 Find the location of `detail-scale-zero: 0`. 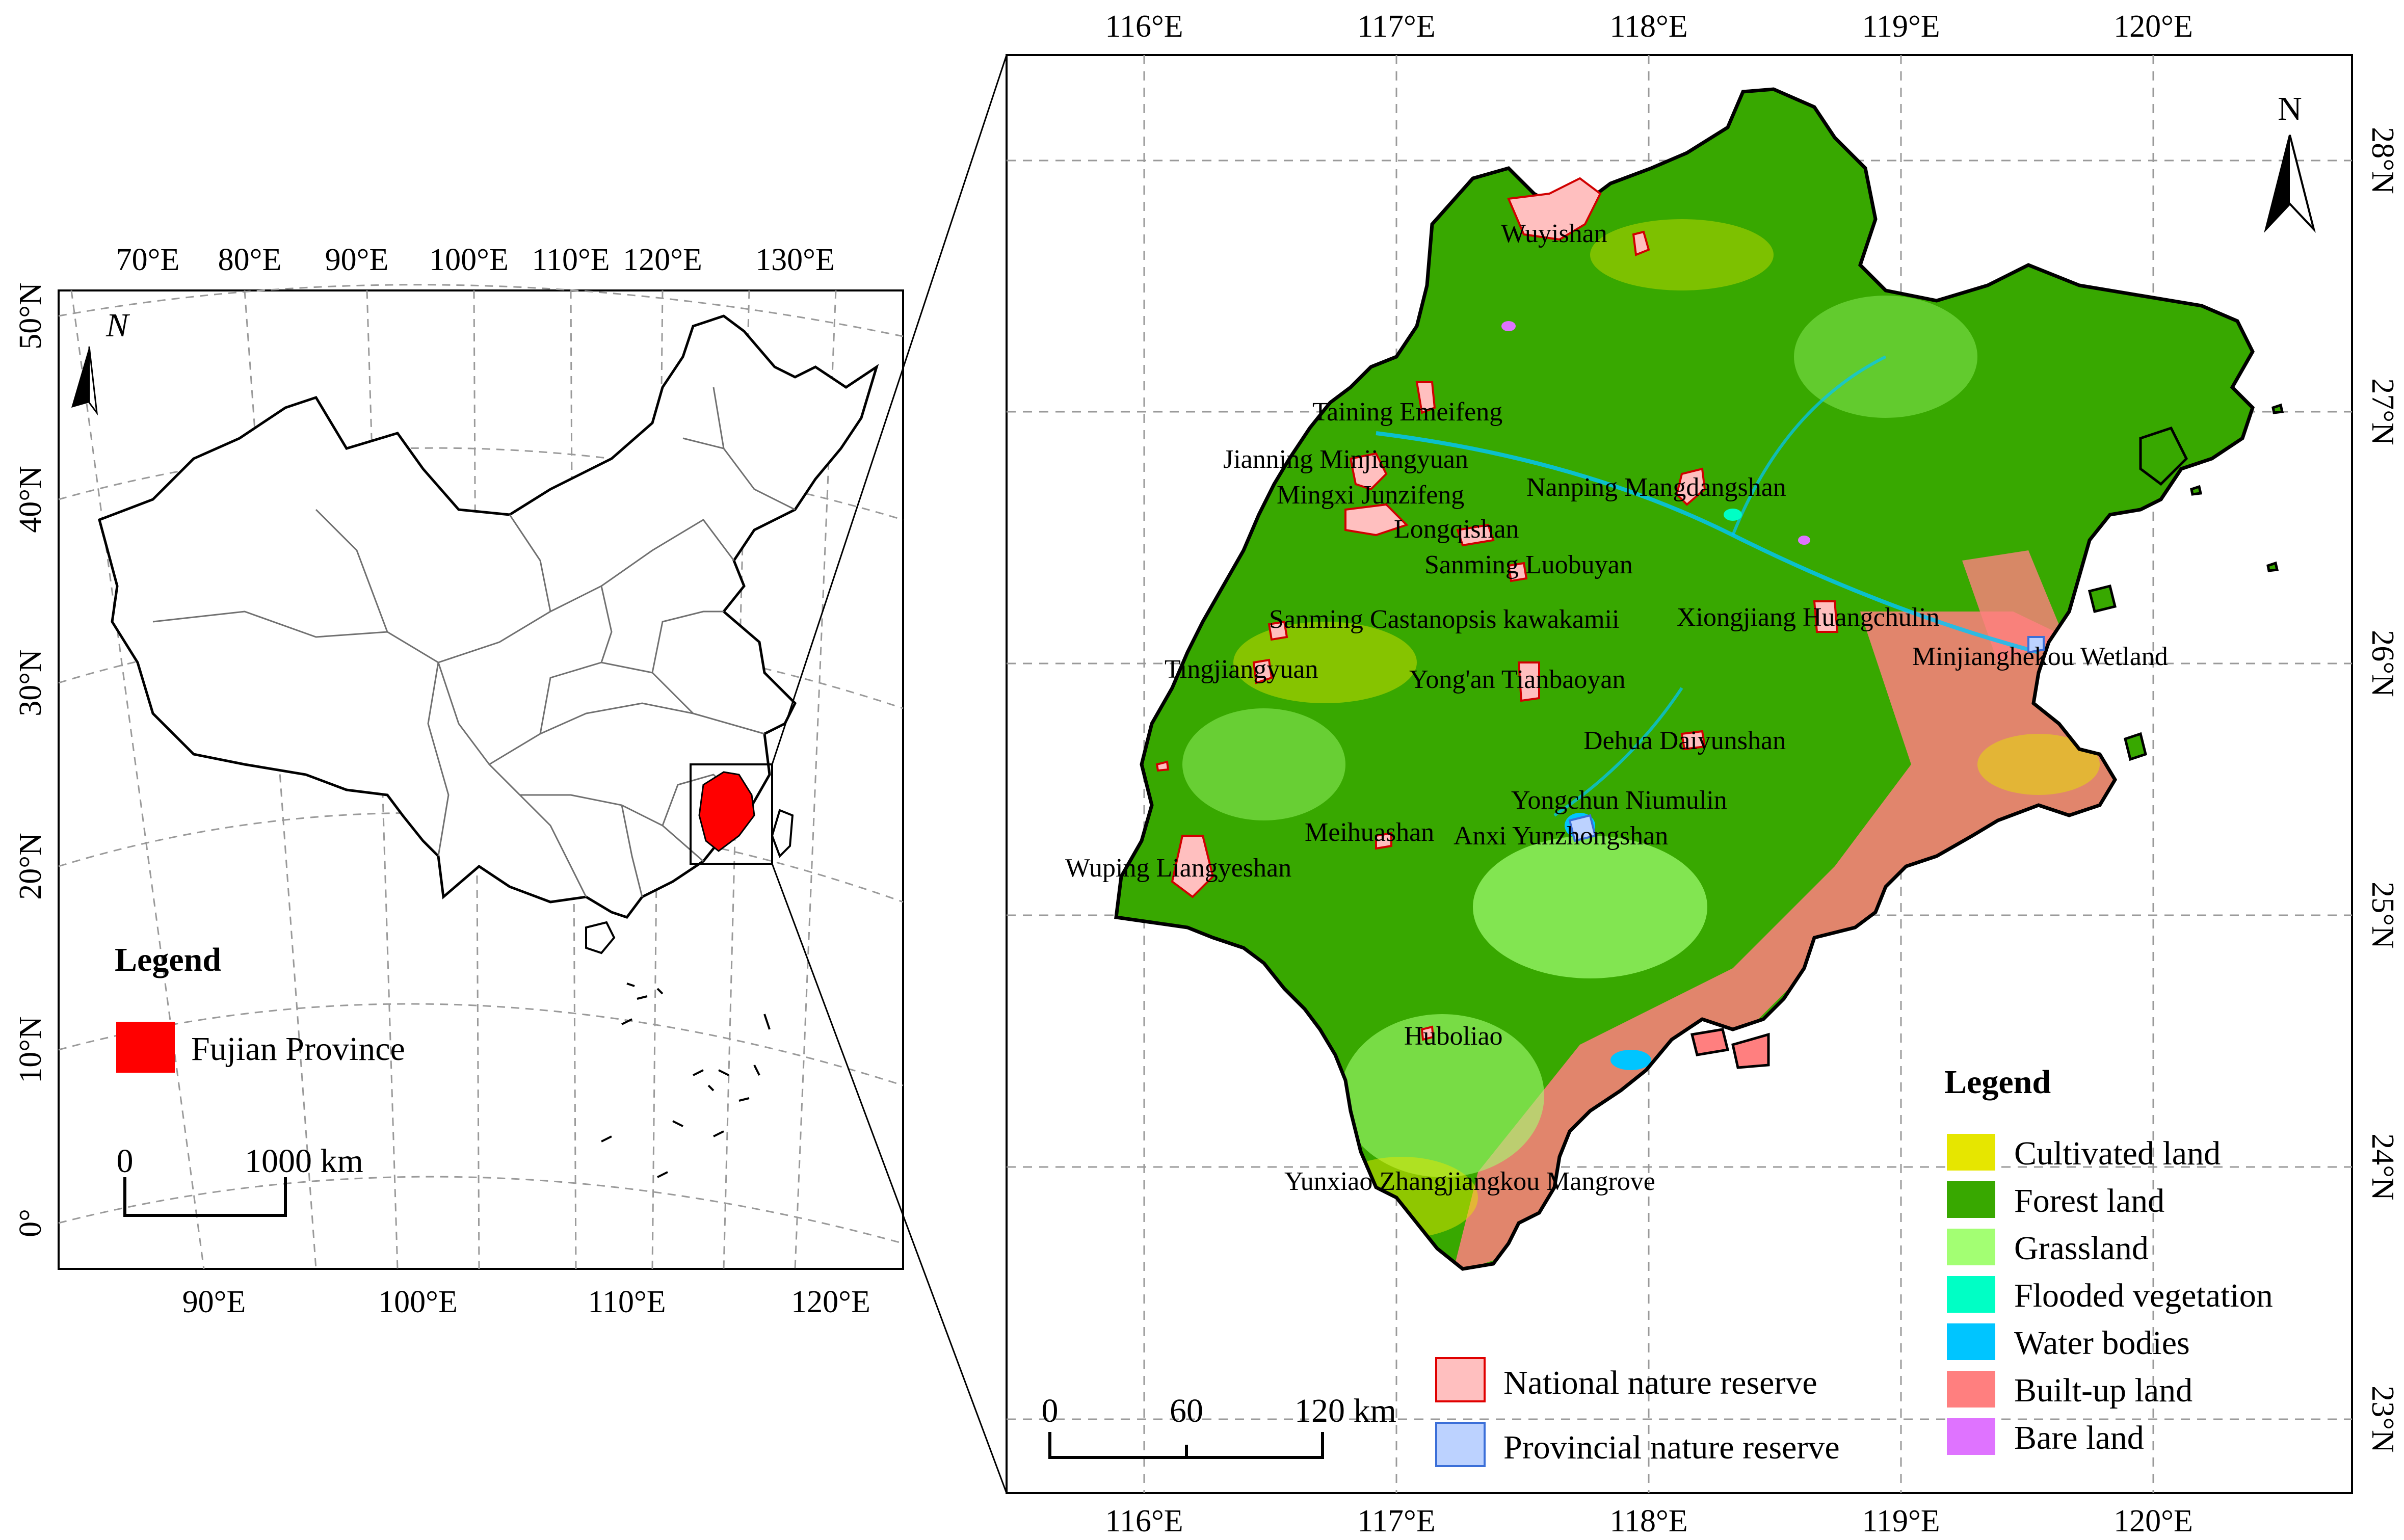

detail-scale-zero: 0 is located at coordinates (1050, 1410).